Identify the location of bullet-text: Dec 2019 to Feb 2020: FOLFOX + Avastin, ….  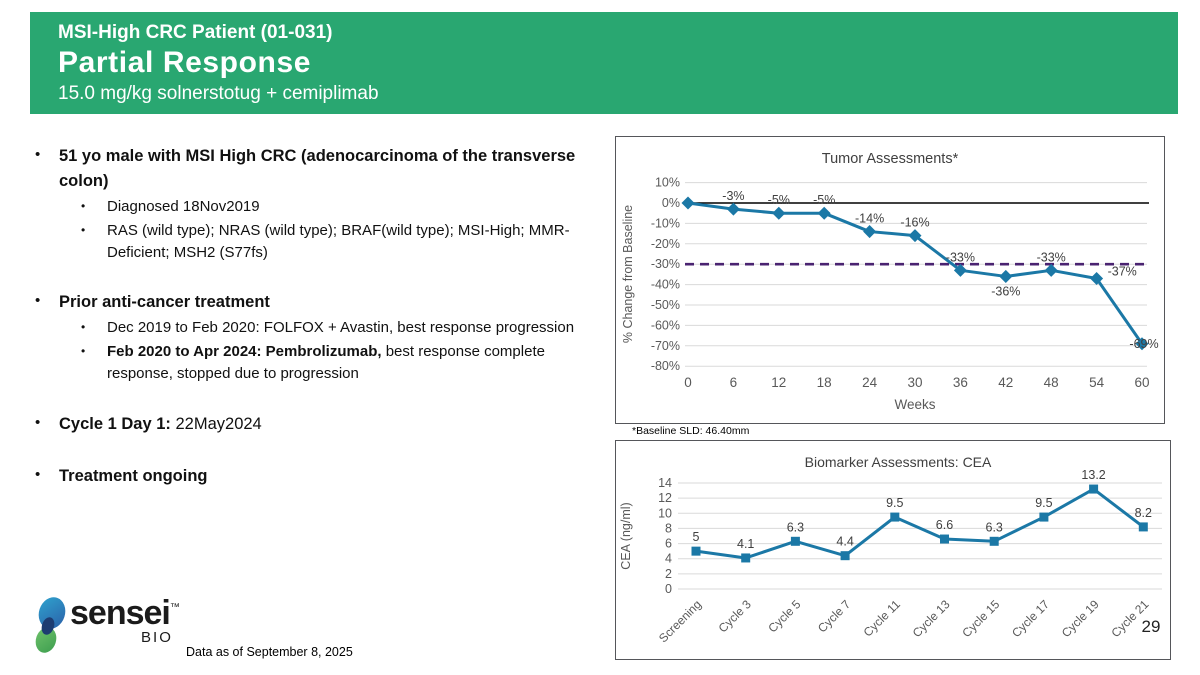
(341, 328).